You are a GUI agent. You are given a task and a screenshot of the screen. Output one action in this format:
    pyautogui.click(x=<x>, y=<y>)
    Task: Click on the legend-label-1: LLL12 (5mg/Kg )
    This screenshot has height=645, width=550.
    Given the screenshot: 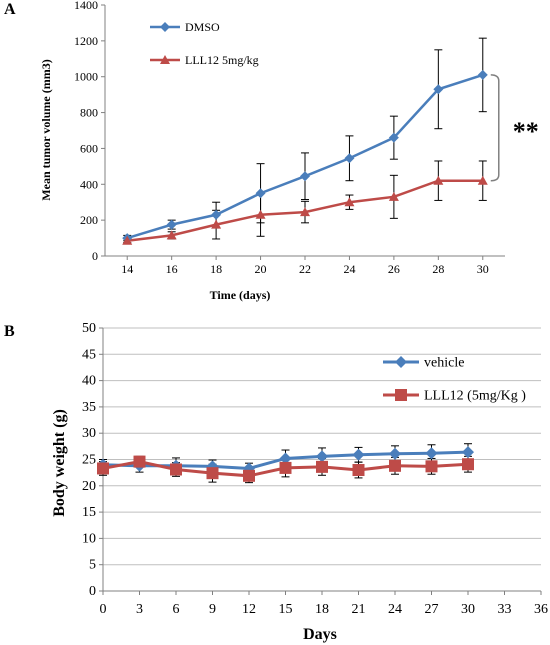 What is the action you would take?
    pyautogui.click(x=475, y=396)
    